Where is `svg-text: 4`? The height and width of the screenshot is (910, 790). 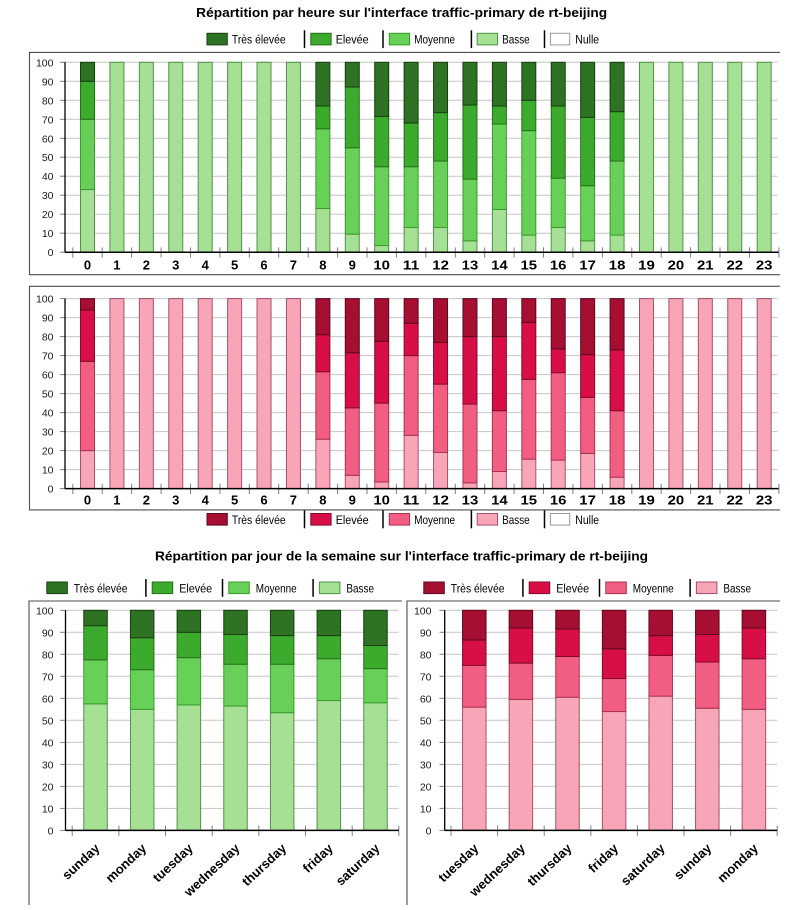 svg-text: 4 is located at coordinates (206, 265).